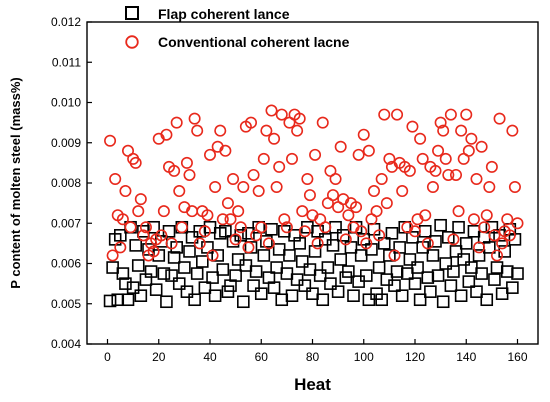 The image size is (550, 402). Describe the element at coordinates (466, 357) in the screenshot. I see `x-tick-label: 140` at that location.